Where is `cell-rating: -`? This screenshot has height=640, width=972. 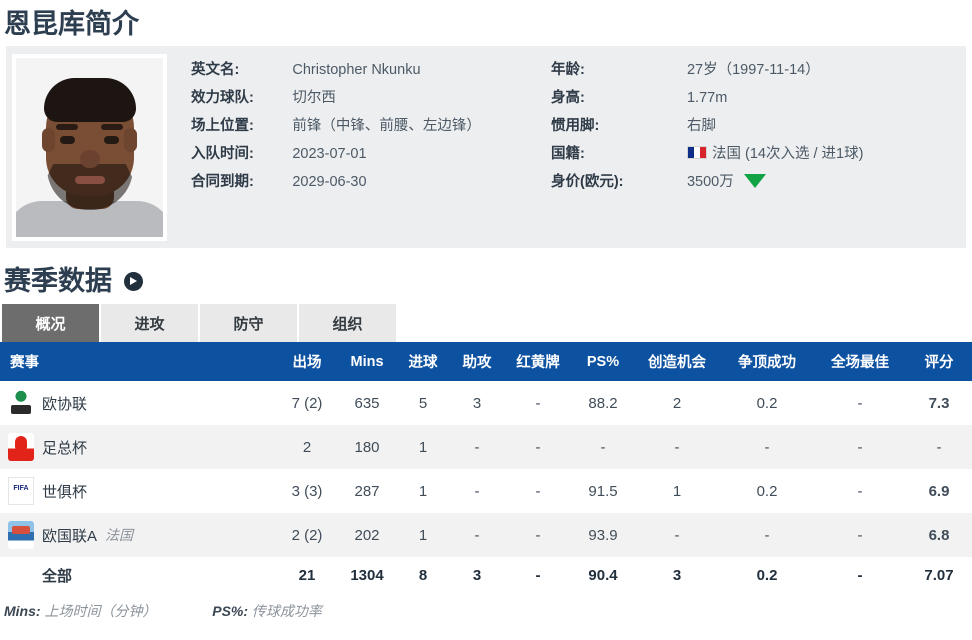 cell-rating: - is located at coordinates (939, 447).